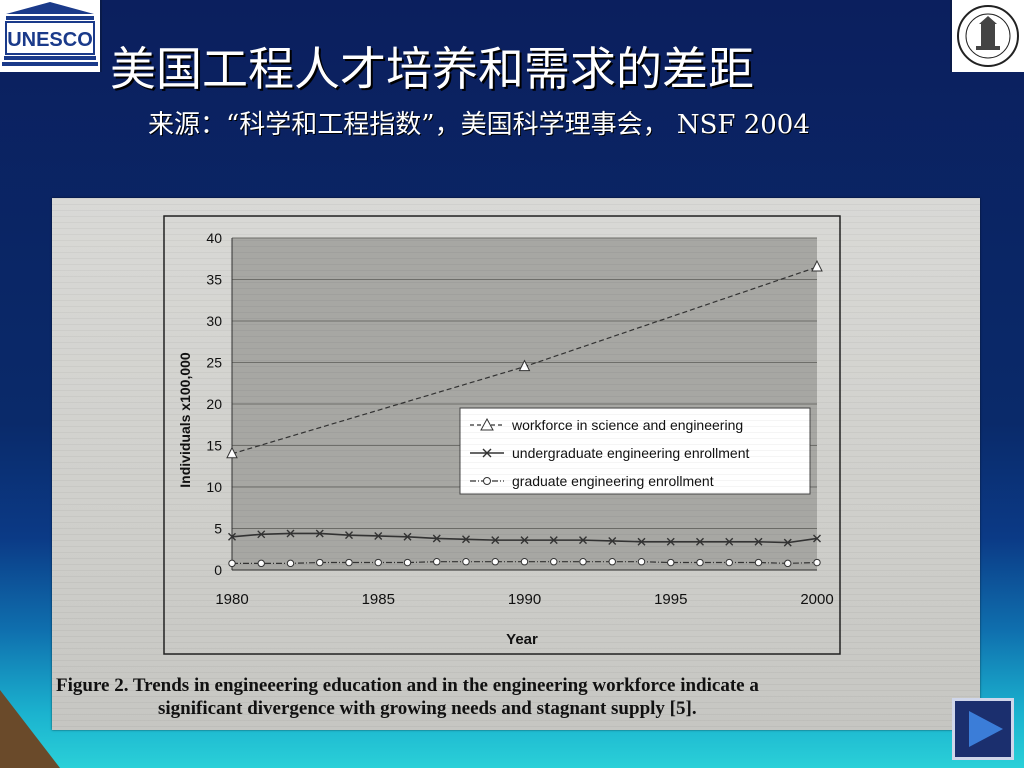 Image resolution: width=1024 pixels, height=768 pixels. I want to click on legend-label-undergrad: undergraduate engineering enrollment, so click(631, 453).